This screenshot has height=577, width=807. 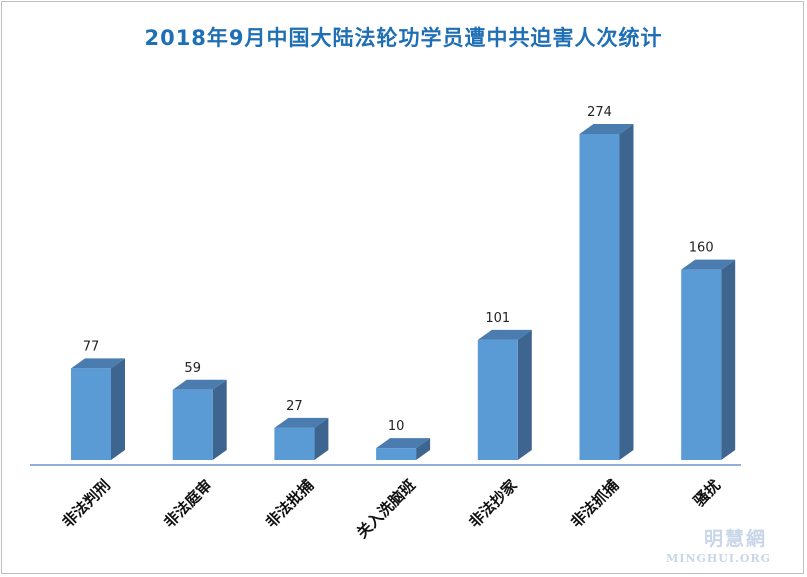 What do you see at coordinates (294, 406) in the screenshot?
I see `data-label-2: 27` at bounding box center [294, 406].